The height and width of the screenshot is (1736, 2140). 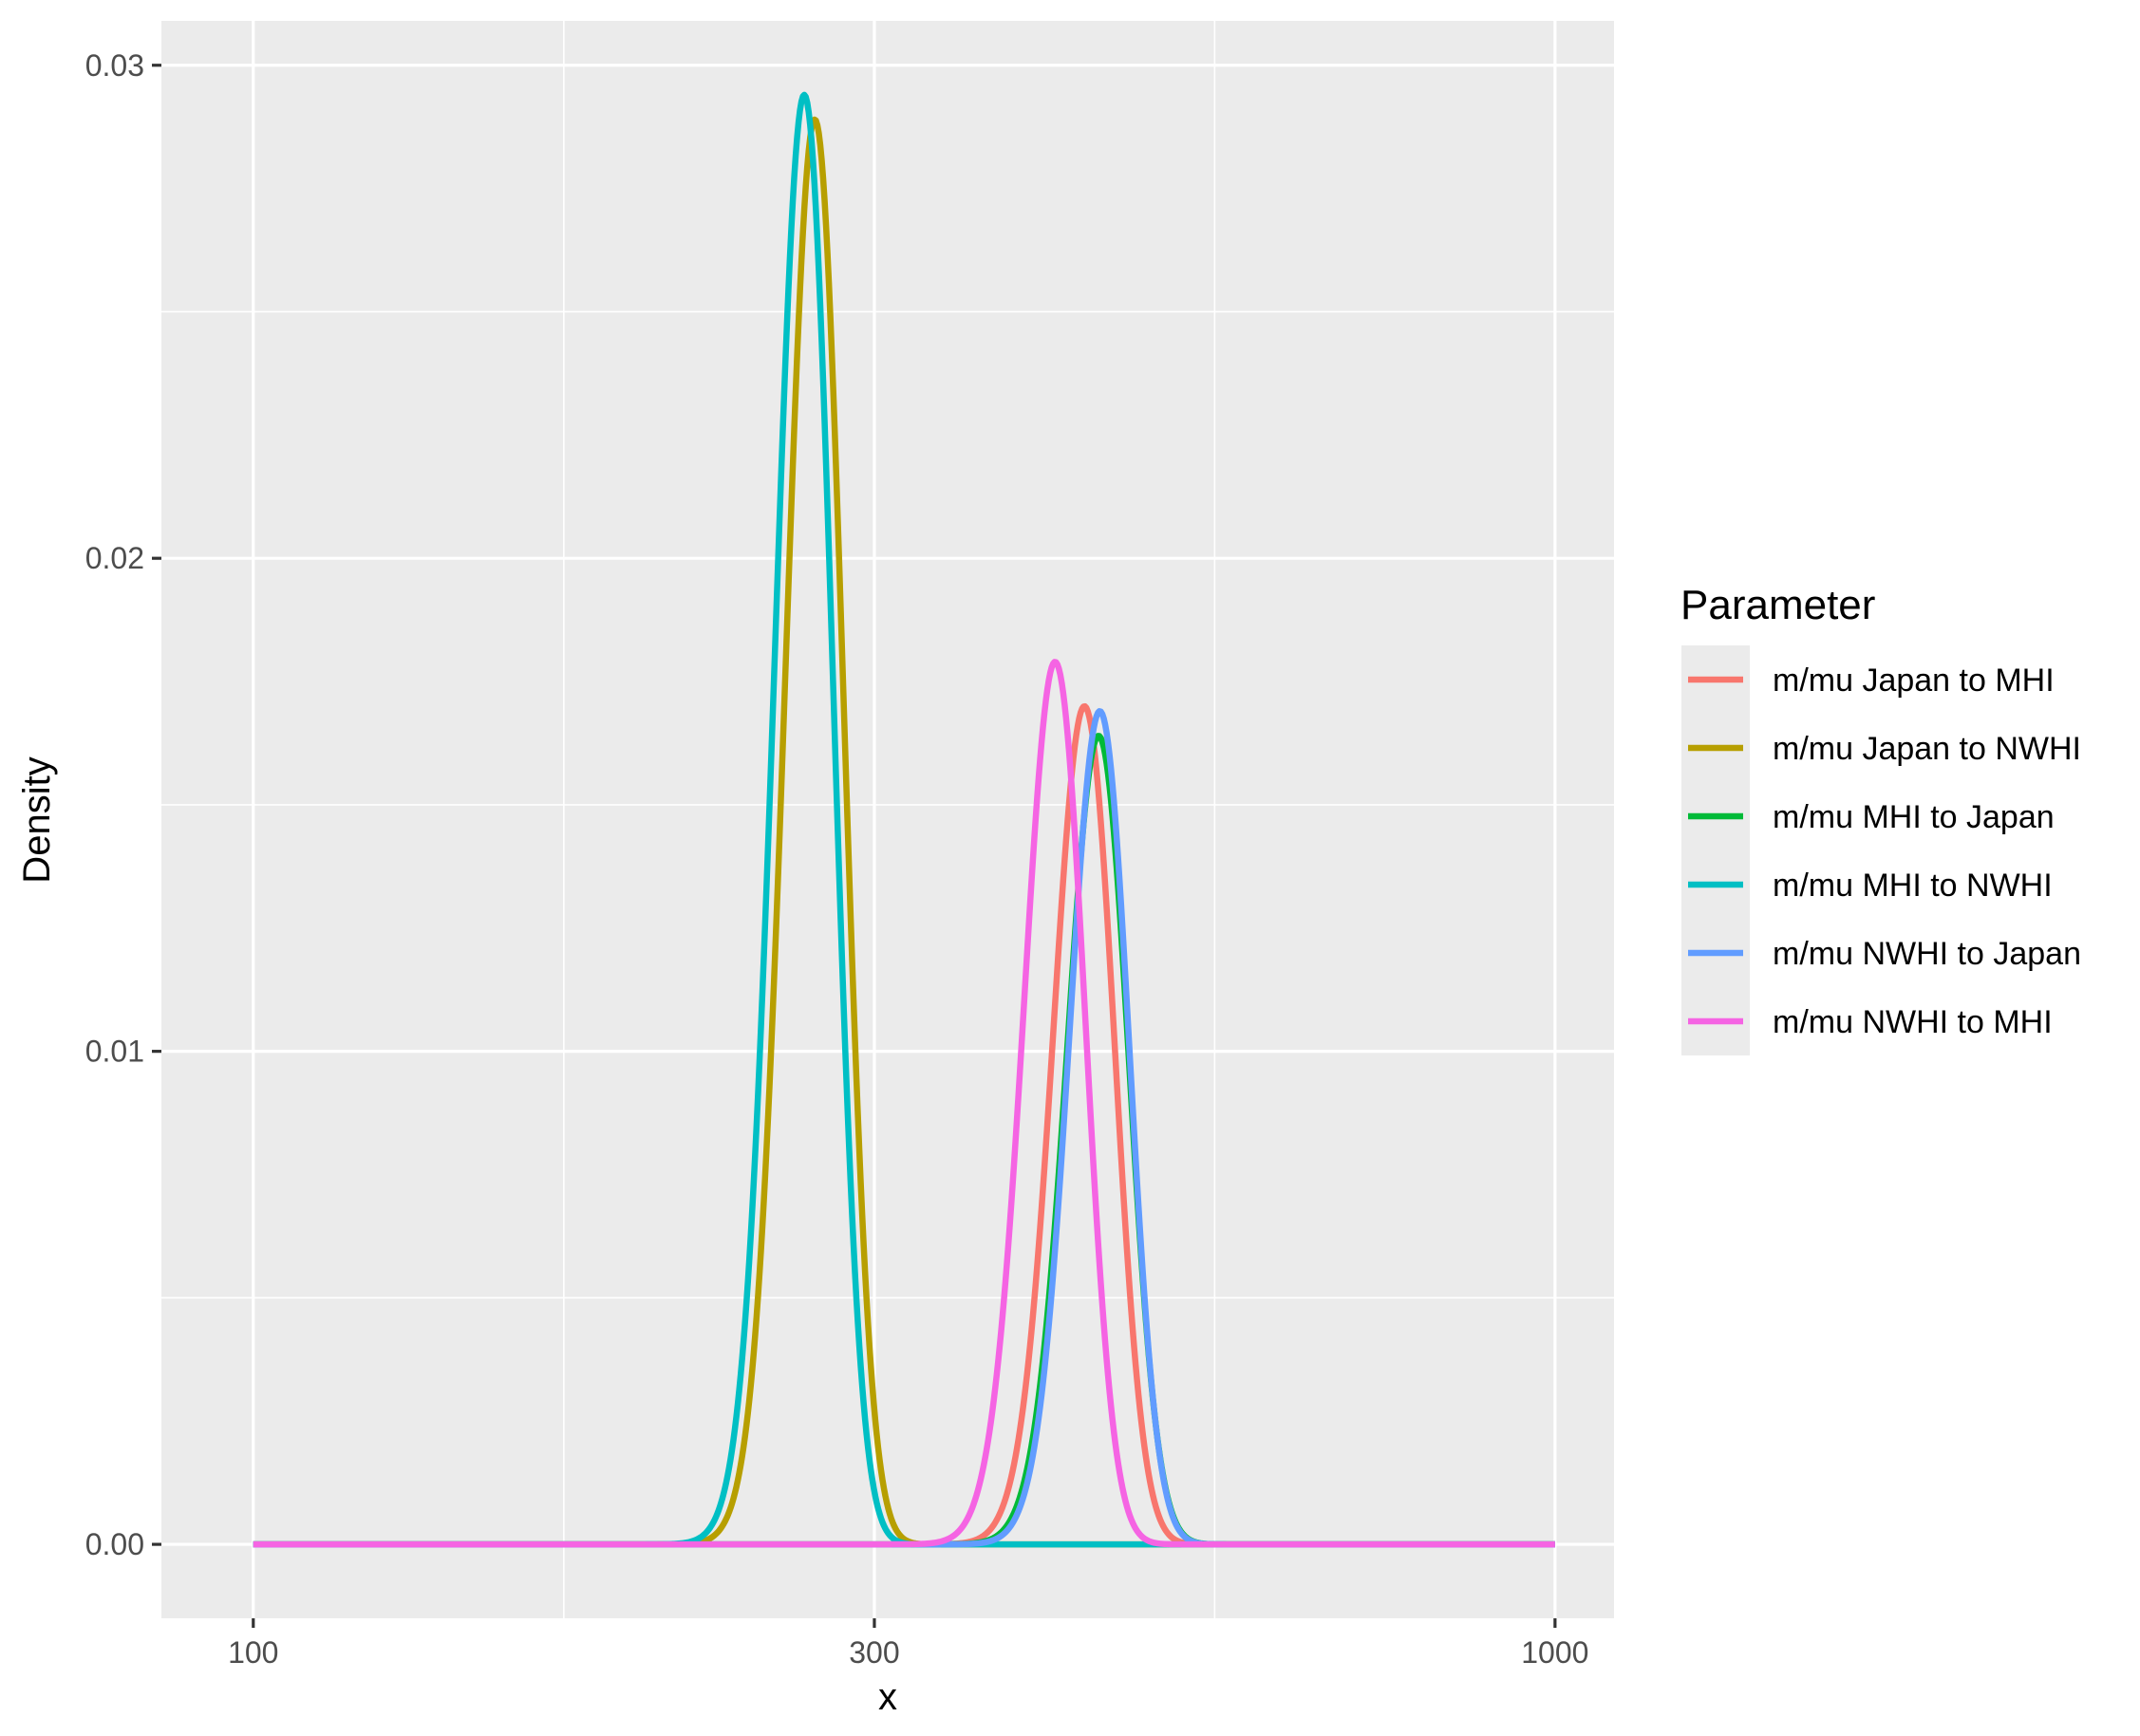 I want to click on y-axis: 0.00 0.01 0.02 0.03, so click(x=123, y=805).